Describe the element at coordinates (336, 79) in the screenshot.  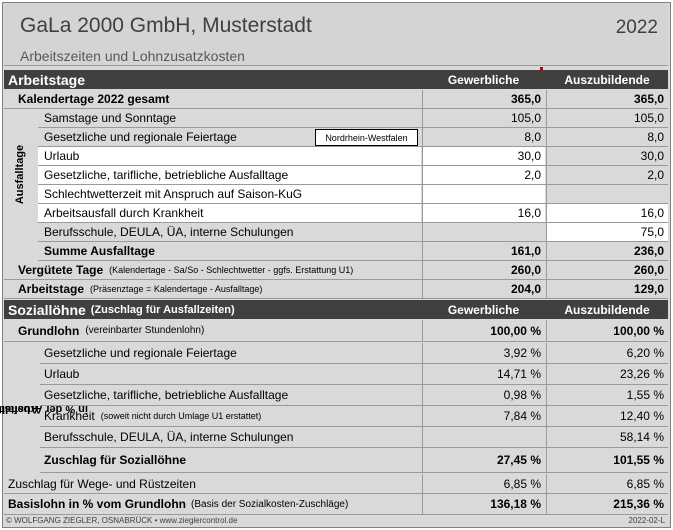
I see `section-header-arbeitstage: Arbeitstage Gewerbliche Auszubildende` at that location.